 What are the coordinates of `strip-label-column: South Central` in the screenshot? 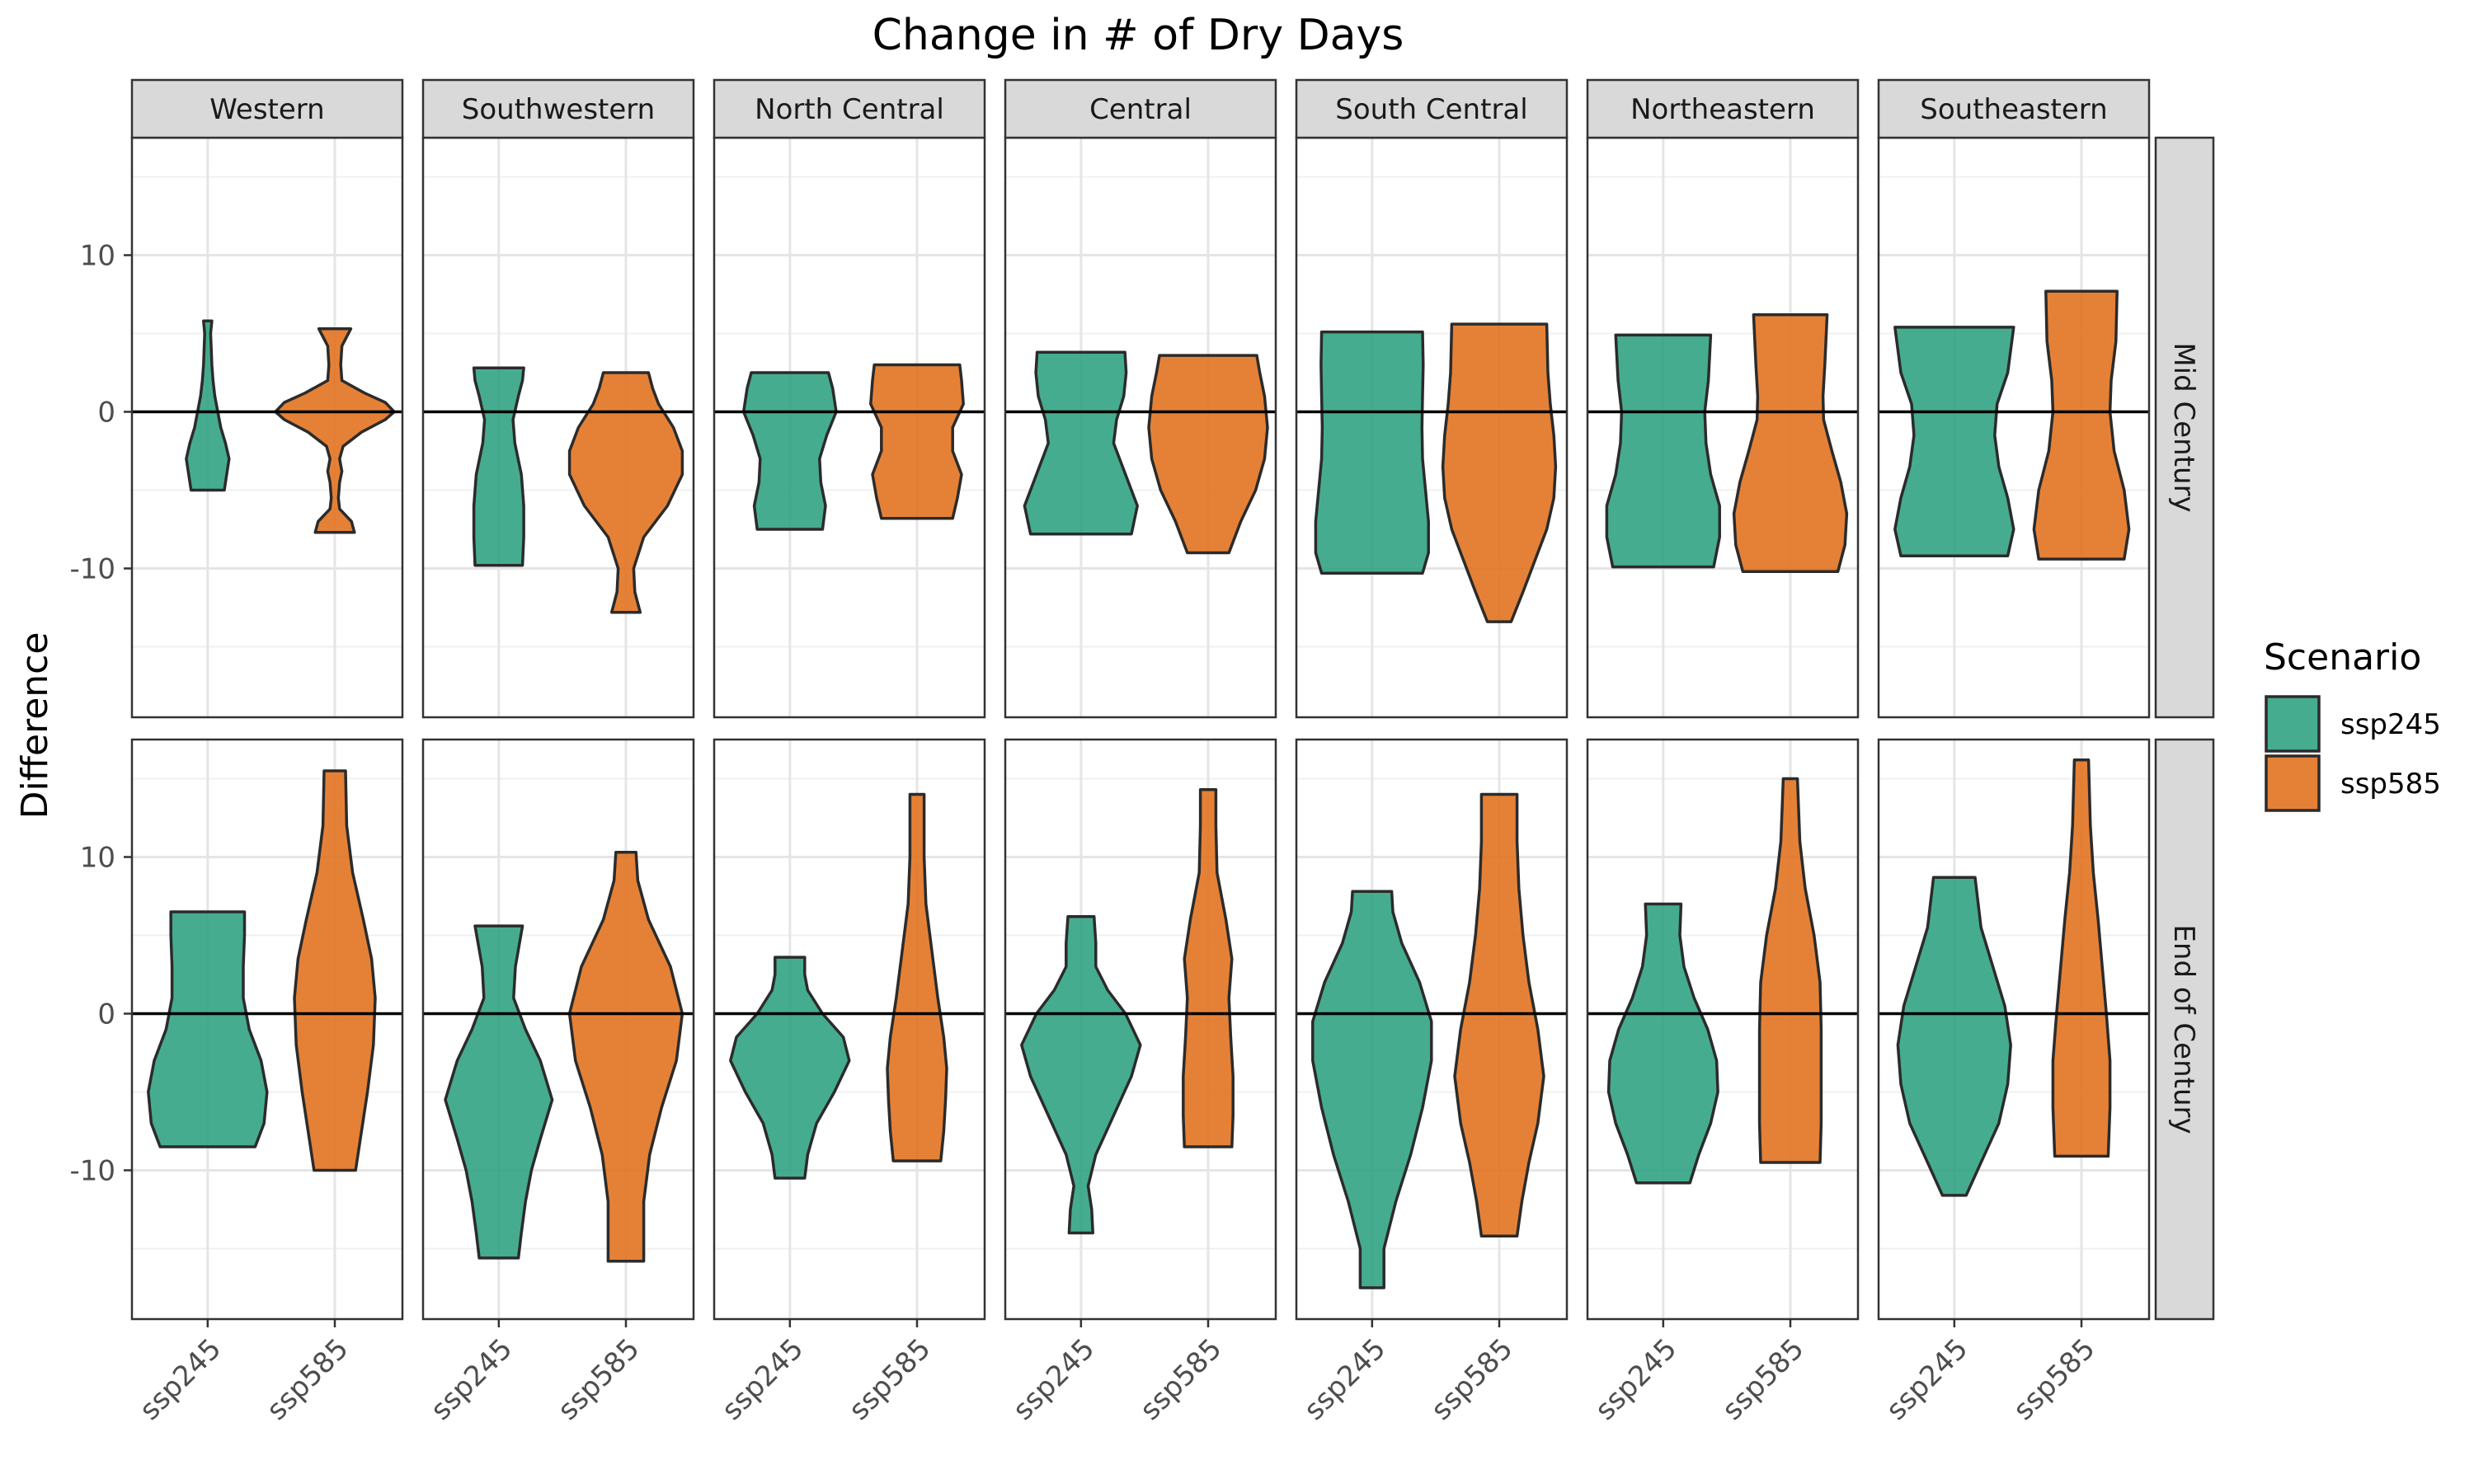 It's located at (1431, 109).